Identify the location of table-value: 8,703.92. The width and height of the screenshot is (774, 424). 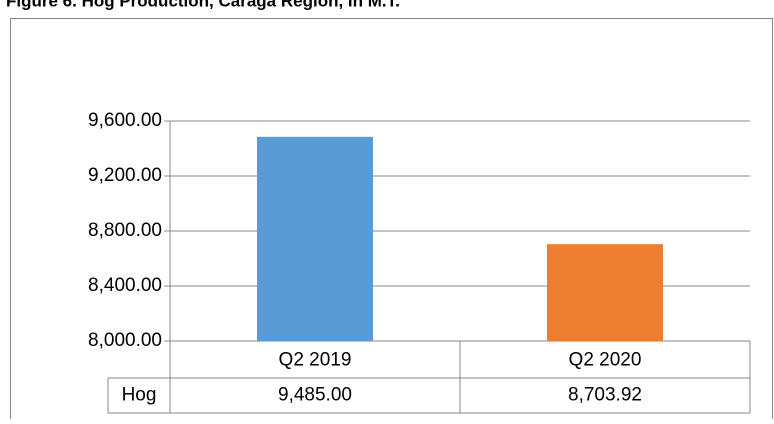
(605, 395).